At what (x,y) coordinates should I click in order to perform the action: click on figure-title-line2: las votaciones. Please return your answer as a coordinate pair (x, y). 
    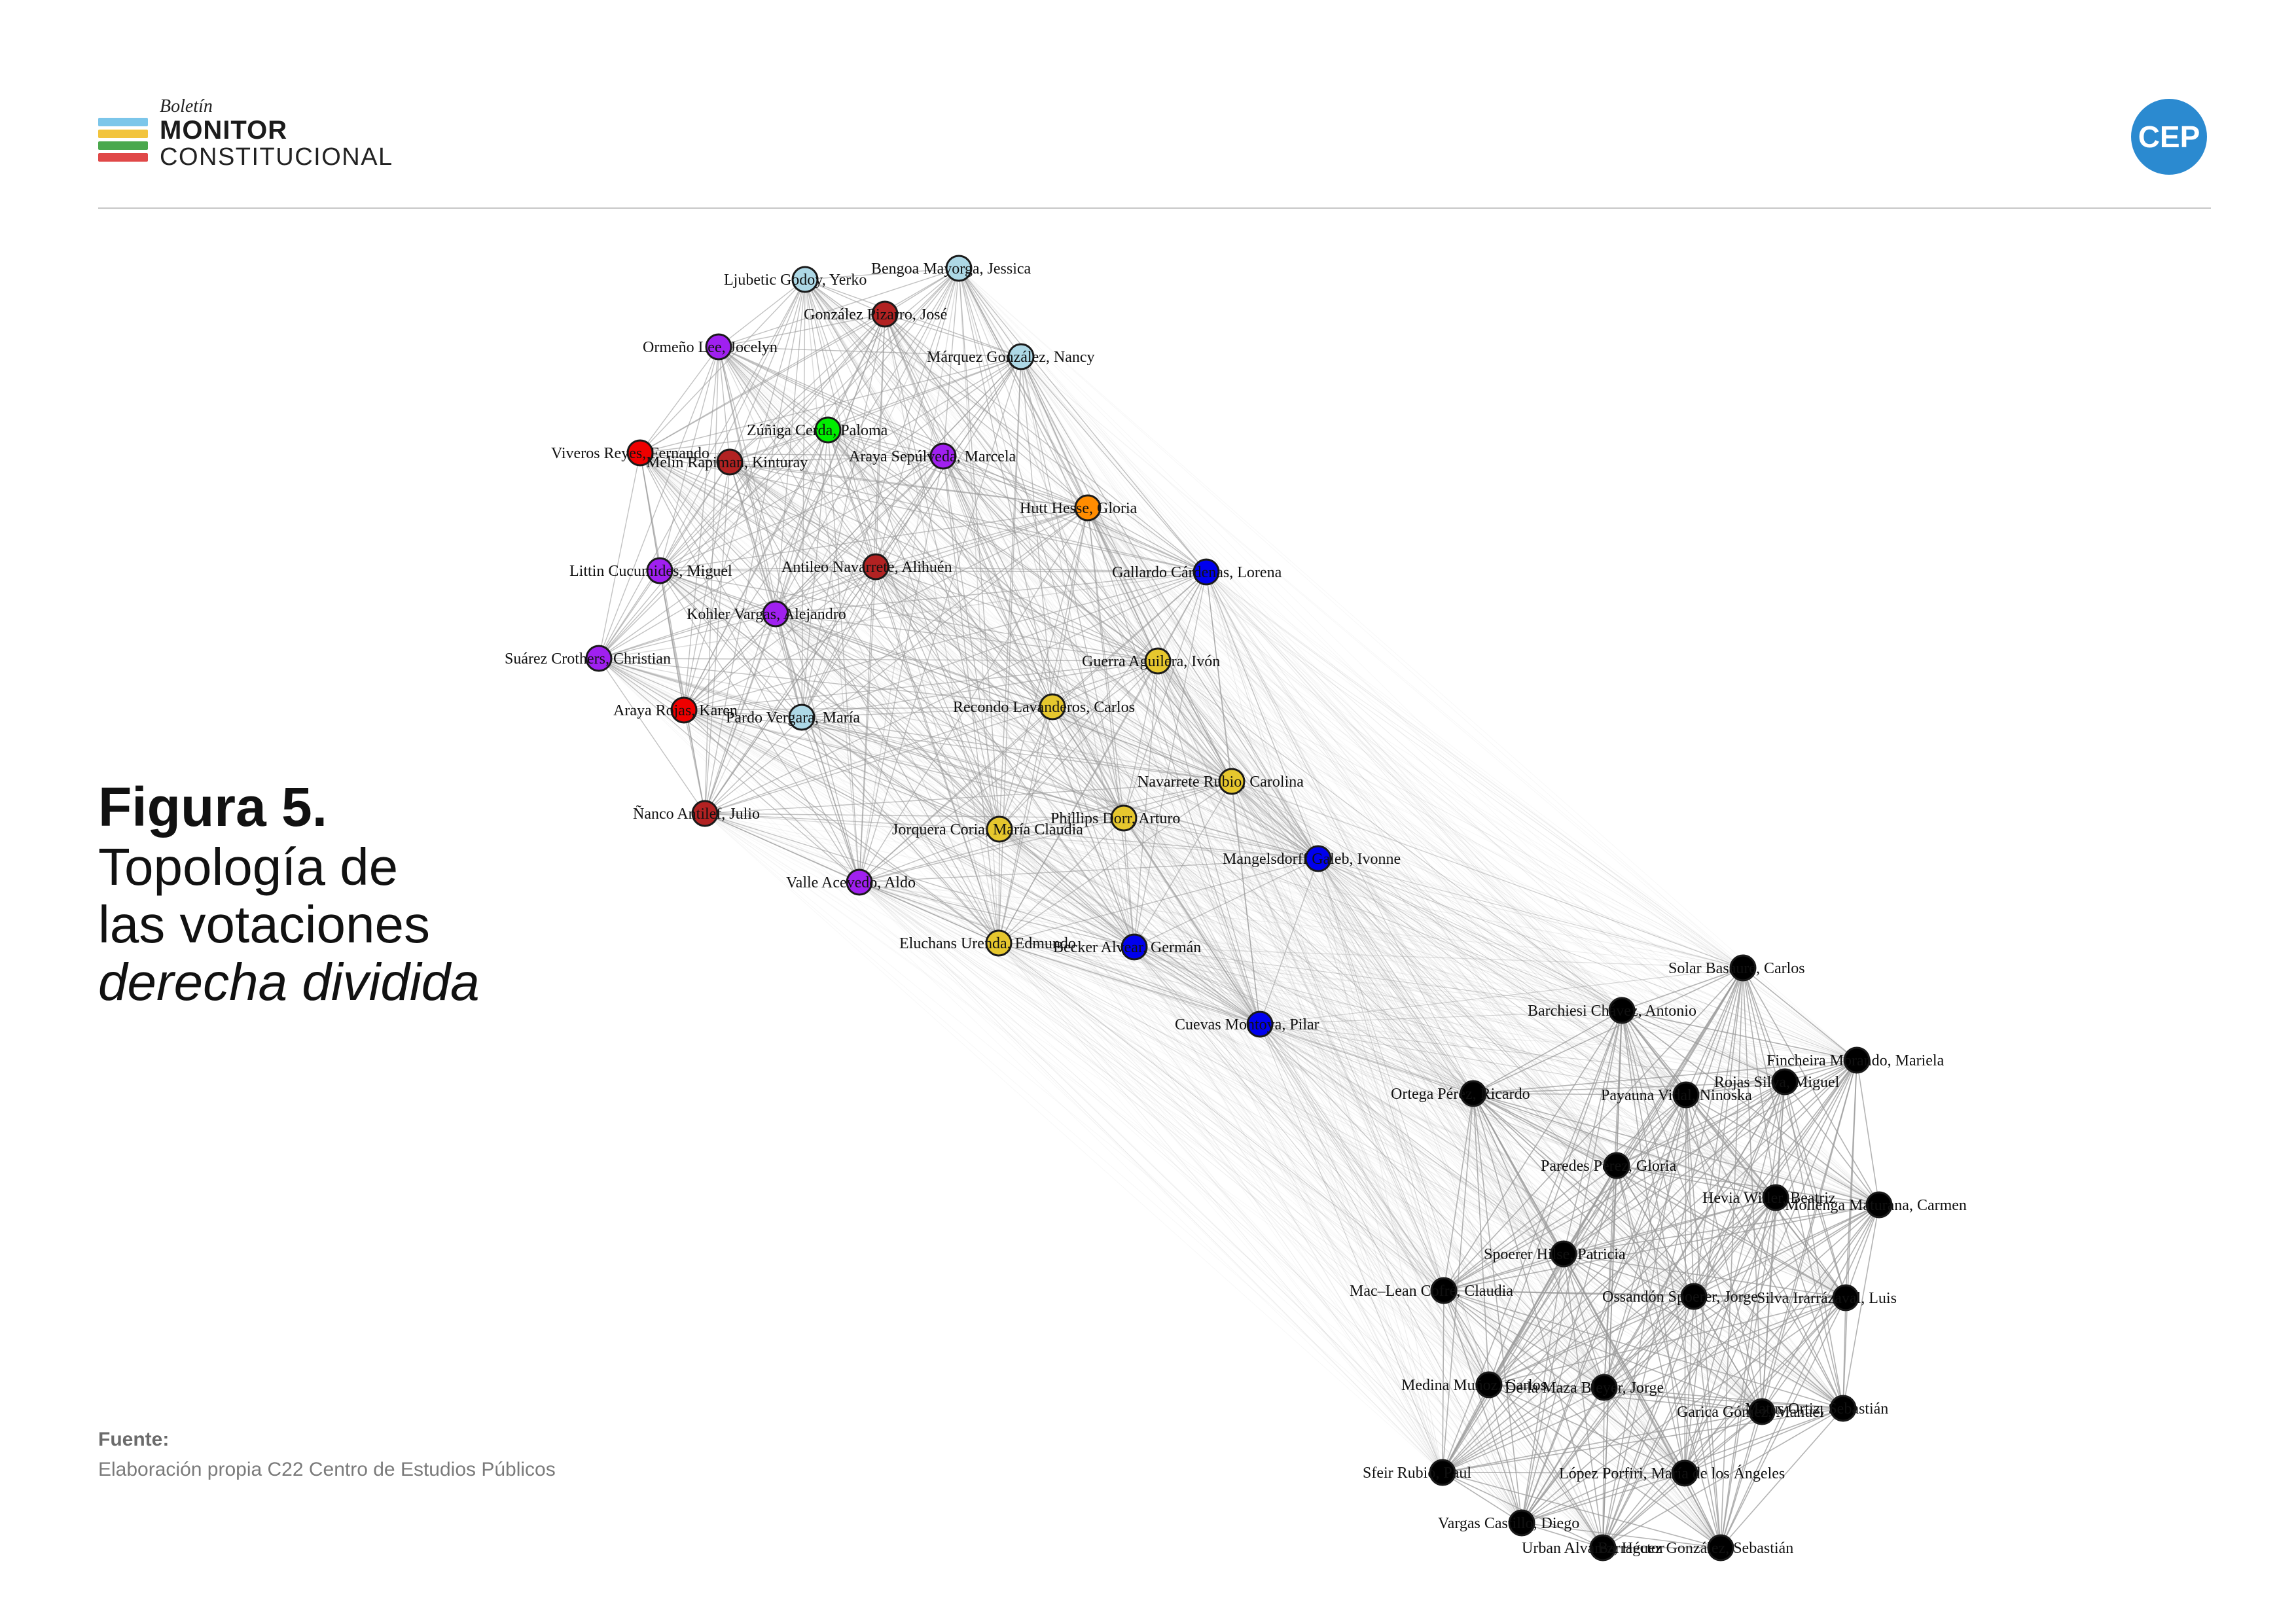
    Looking at the image, I should click on (264, 925).